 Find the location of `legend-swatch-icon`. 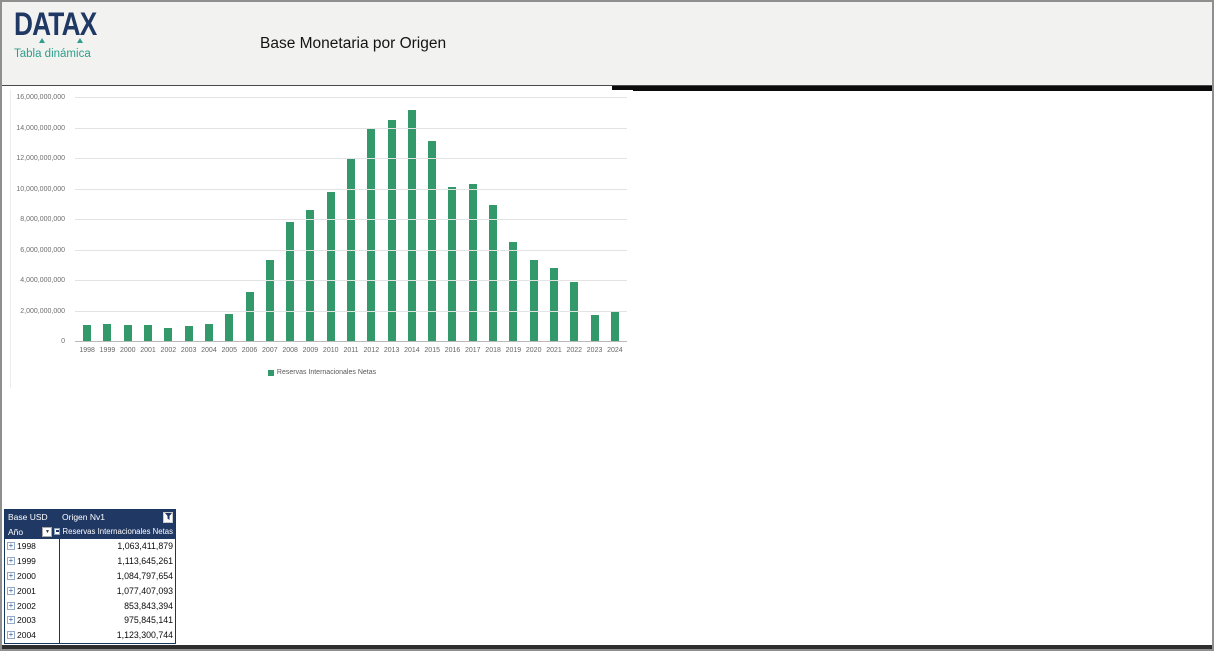

legend-swatch-icon is located at coordinates (270, 372).